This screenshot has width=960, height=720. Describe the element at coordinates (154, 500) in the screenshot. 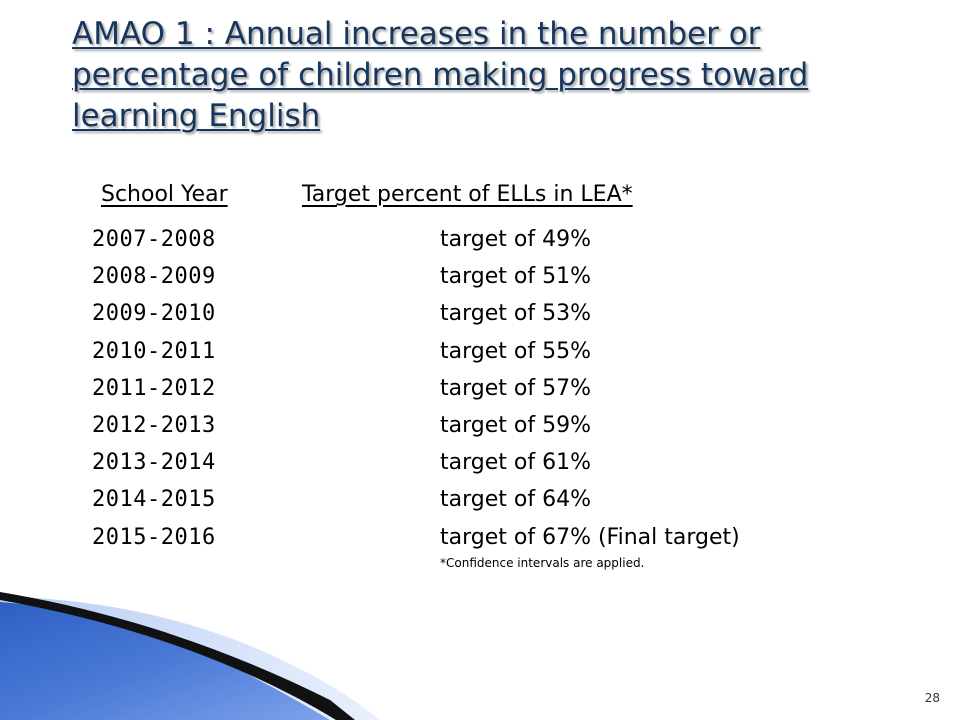

I see `school-year: 2014-2015` at that location.